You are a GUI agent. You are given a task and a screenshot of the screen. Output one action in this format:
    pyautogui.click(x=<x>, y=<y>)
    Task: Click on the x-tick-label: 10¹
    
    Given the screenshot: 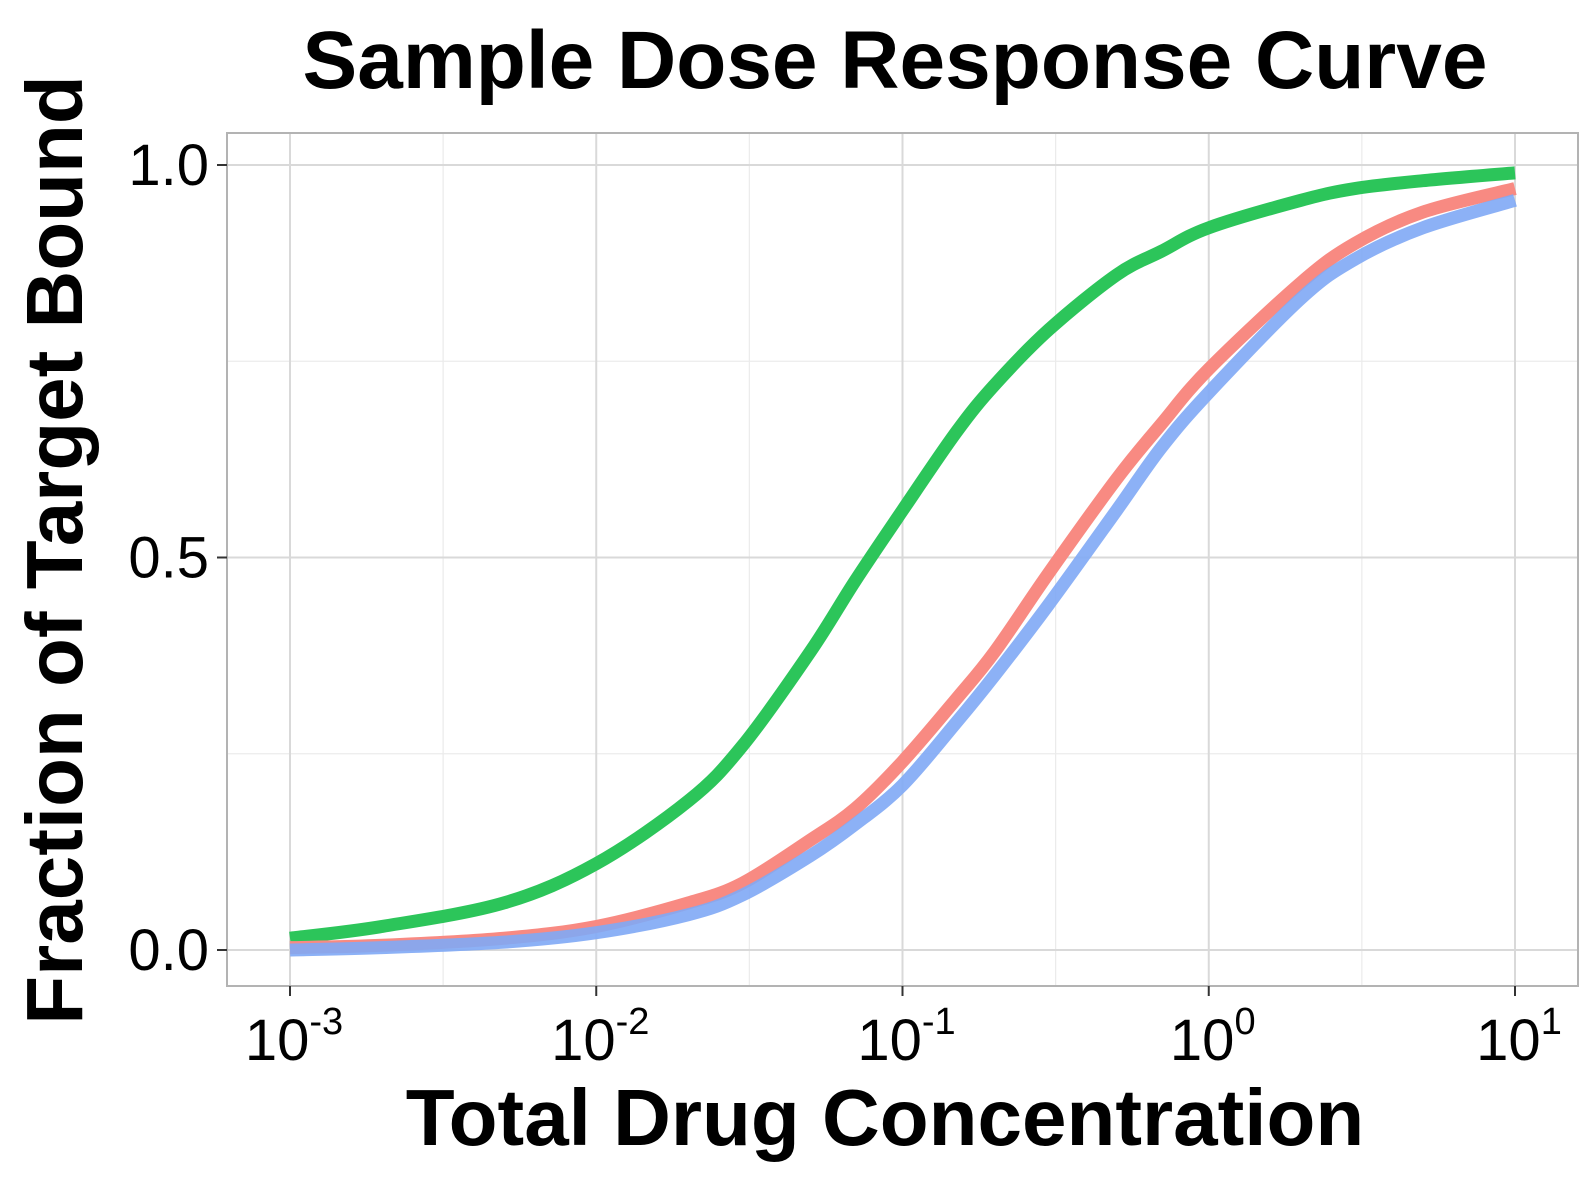 What is the action you would take?
    pyautogui.click(x=1519, y=1037)
    